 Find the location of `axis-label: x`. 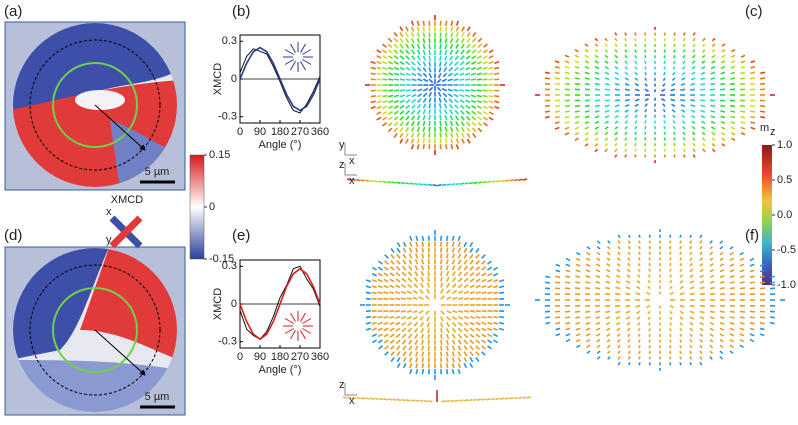

axis-label: x is located at coordinates (352, 181).